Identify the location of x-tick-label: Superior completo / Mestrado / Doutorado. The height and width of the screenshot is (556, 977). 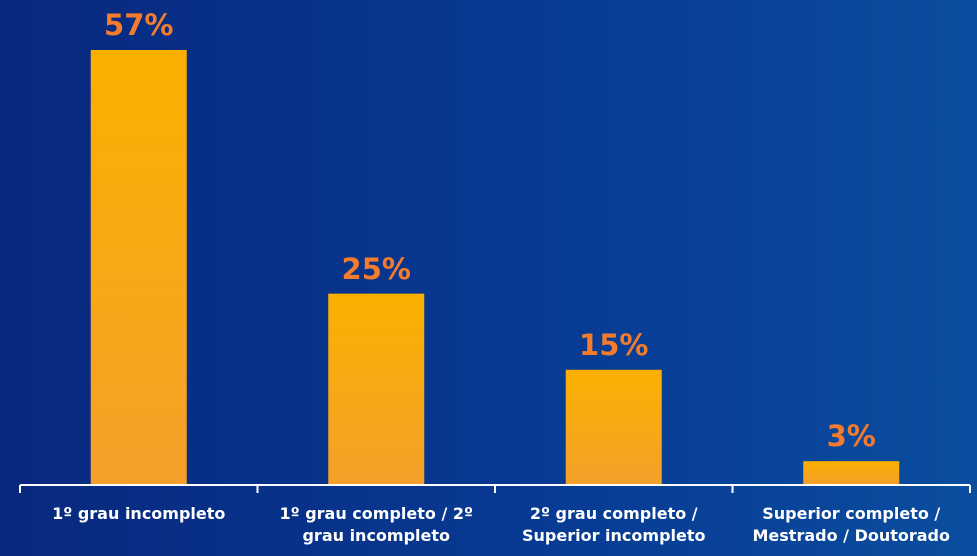
(851, 524).